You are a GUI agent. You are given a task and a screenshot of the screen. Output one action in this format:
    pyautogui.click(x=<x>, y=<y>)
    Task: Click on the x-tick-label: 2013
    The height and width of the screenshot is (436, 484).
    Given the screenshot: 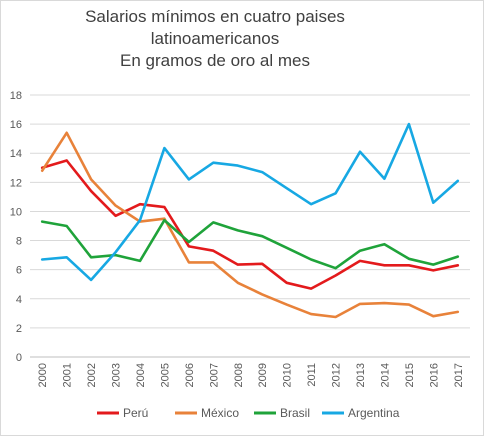 What is the action you would take?
    pyautogui.click(x=361, y=375)
    